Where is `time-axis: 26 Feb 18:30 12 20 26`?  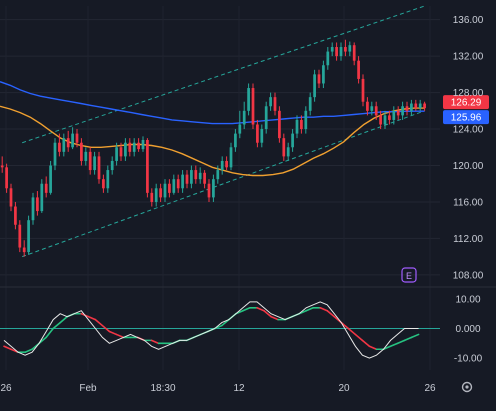
time-axis: 26 Feb 18:30 12 20 26 is located at coordinates (218, 388).